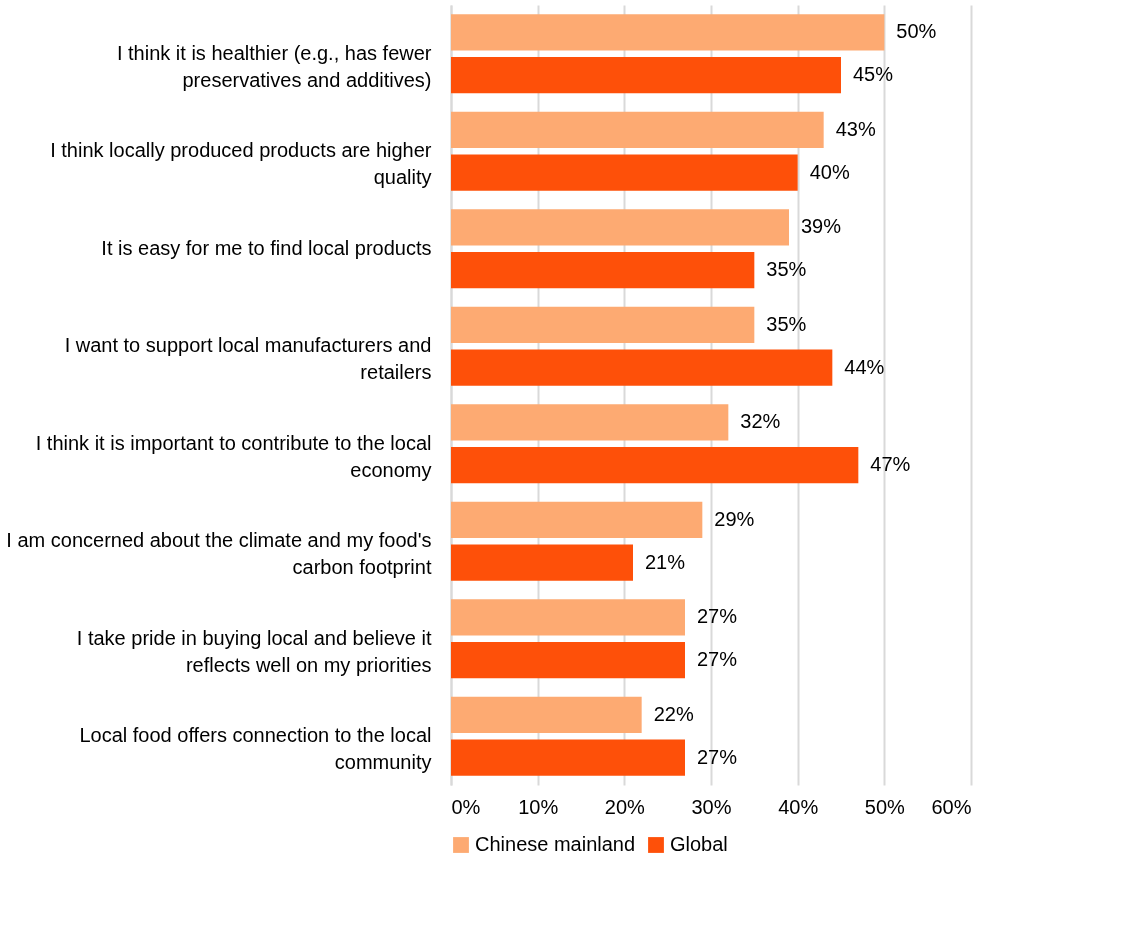  Describe the element at coordinates (673, 713) in the screenshot. I see `data-label: 22%` at that location.